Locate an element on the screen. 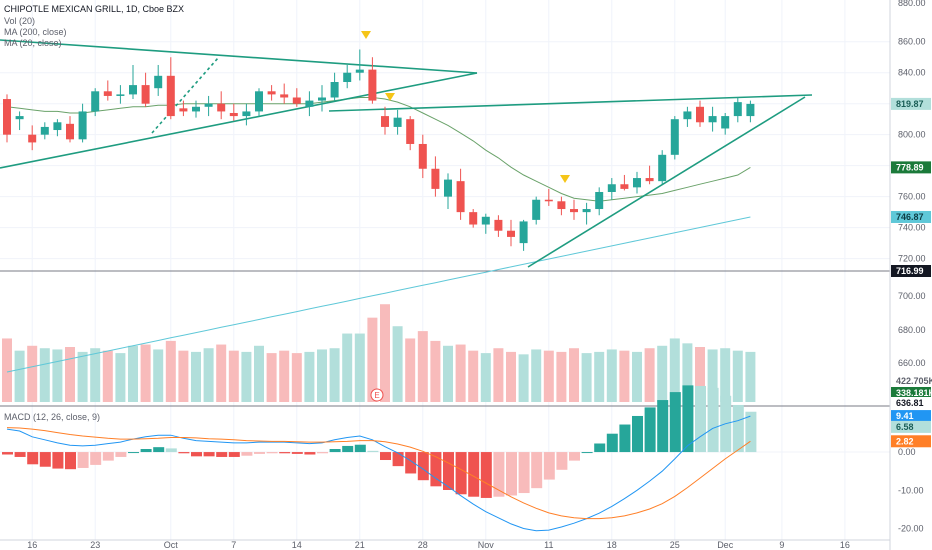 This screenshot has height=550, width=932. volume-tag-text: 338.181K is located at coordinates (914, 393).